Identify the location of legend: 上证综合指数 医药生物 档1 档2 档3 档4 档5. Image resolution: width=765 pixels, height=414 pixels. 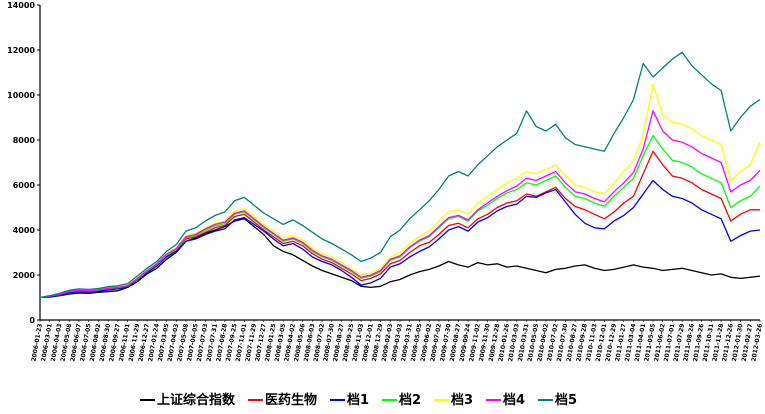
(358, 400).